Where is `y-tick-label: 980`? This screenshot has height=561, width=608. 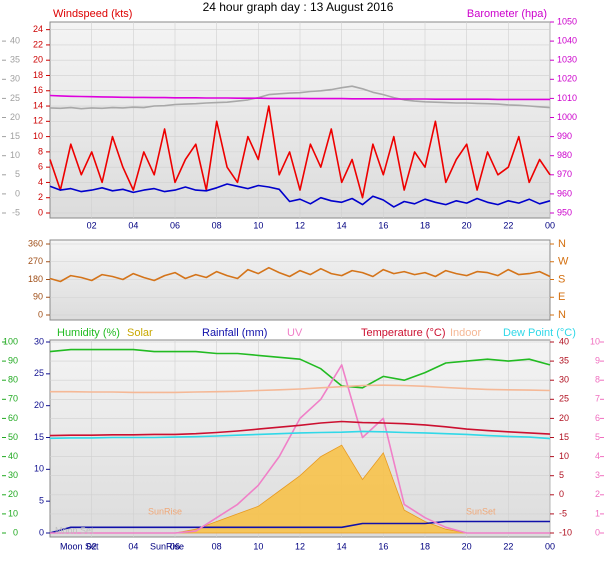 y-tick-label: 980 is located at coordinates (564, 155).